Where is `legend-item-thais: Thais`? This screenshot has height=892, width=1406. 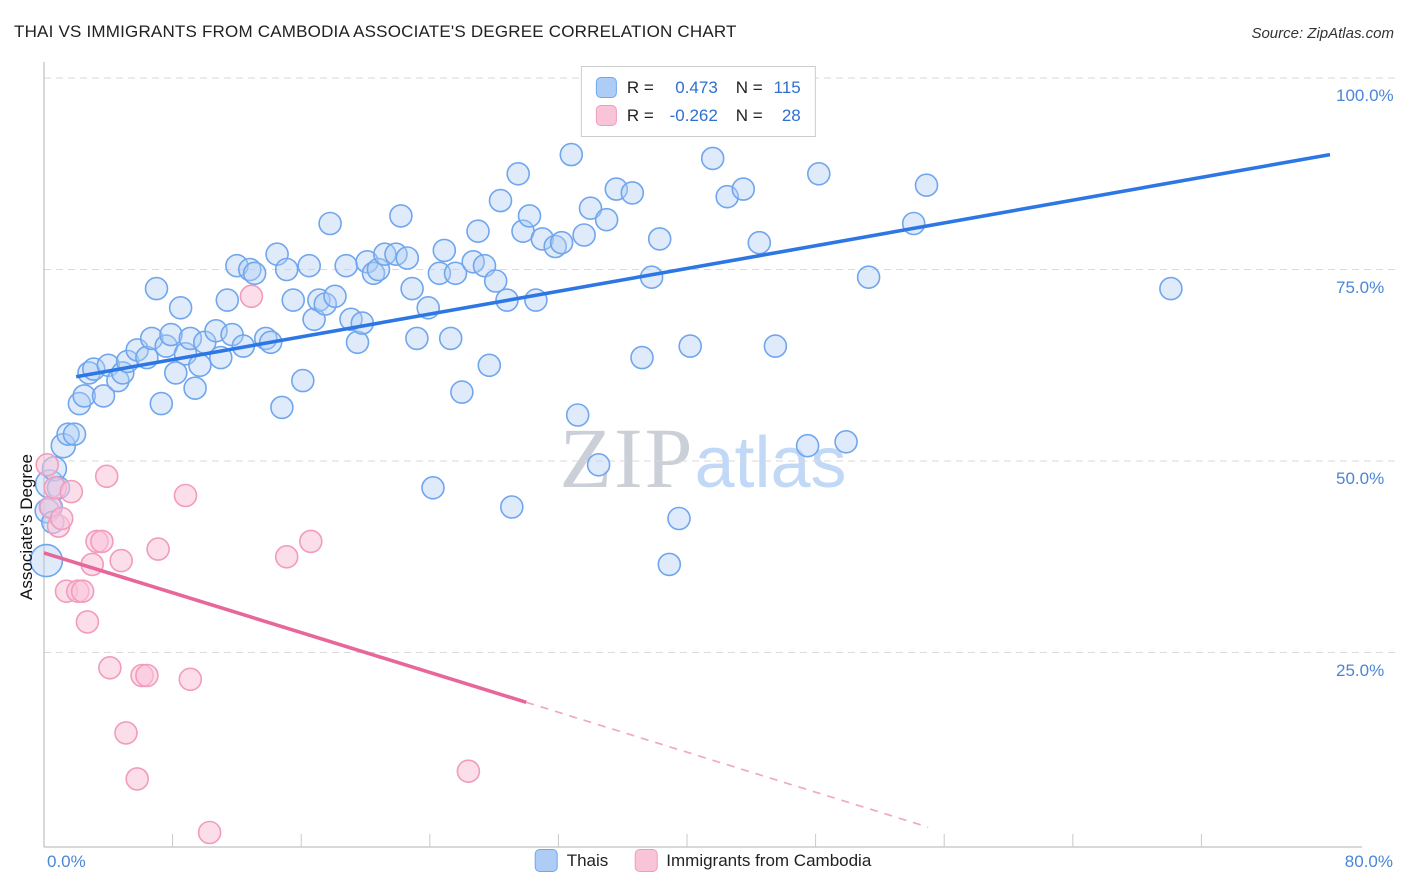
legend-item-thais: Thais is located at coordinates (571, 860).